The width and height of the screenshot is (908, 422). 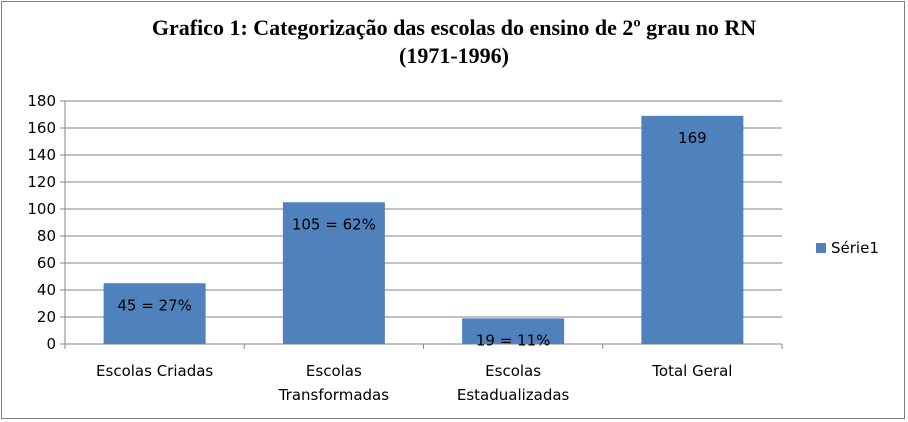 What do you see at coordinates (691, 371) in the screenshot?
I see `x-category-label: Total Geral` at bounding box center [691, 371].